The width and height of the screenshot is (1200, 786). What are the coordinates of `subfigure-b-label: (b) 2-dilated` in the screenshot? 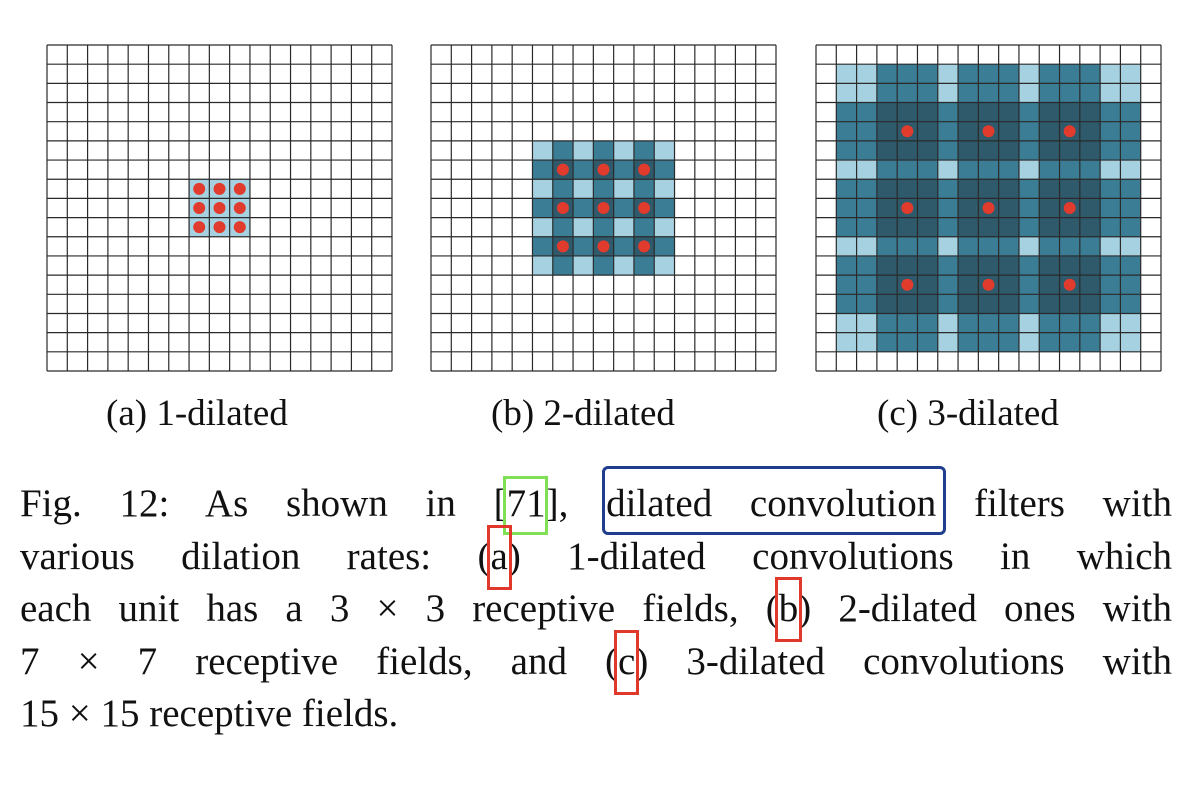 It's located at (583, 413).